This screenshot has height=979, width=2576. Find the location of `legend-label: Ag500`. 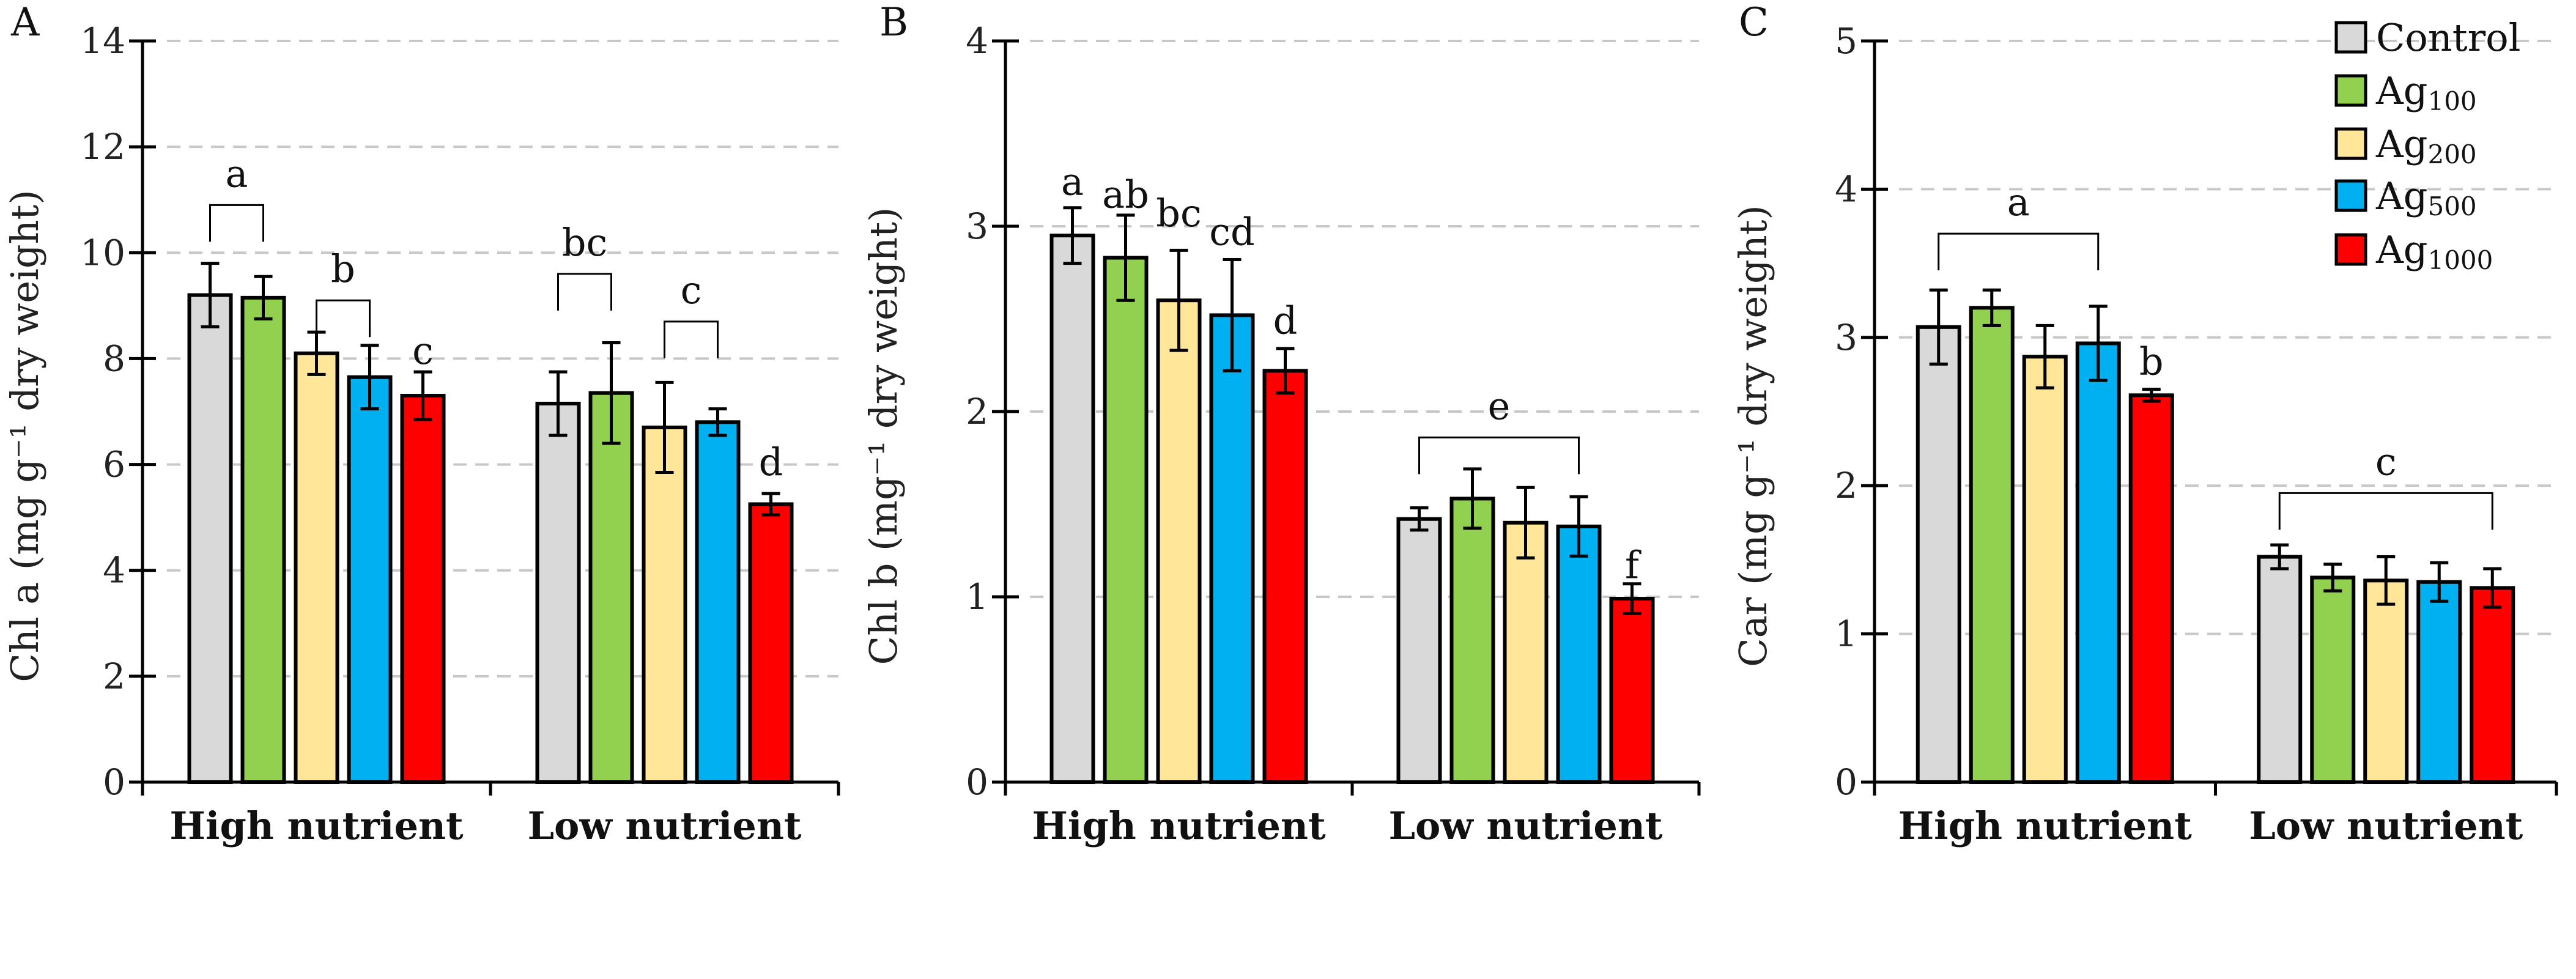

legend-label: Ag500 is located at coordinates (2426, 197).